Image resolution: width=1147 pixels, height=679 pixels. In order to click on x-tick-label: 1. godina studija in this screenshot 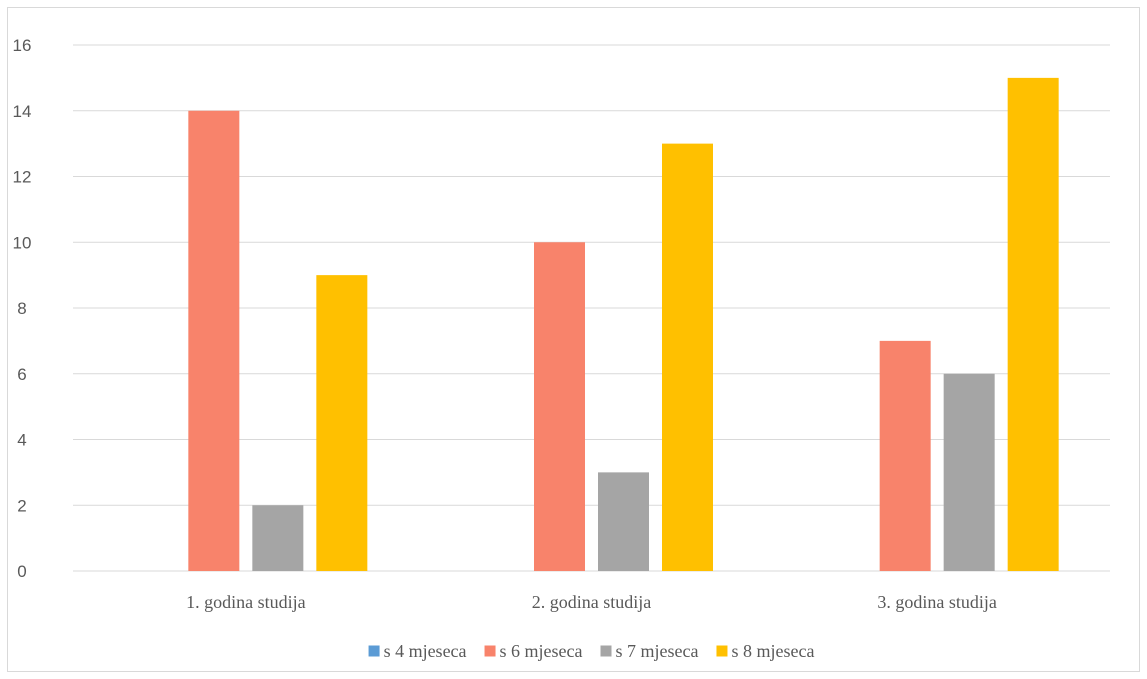, I will do `click(246, 602)`.